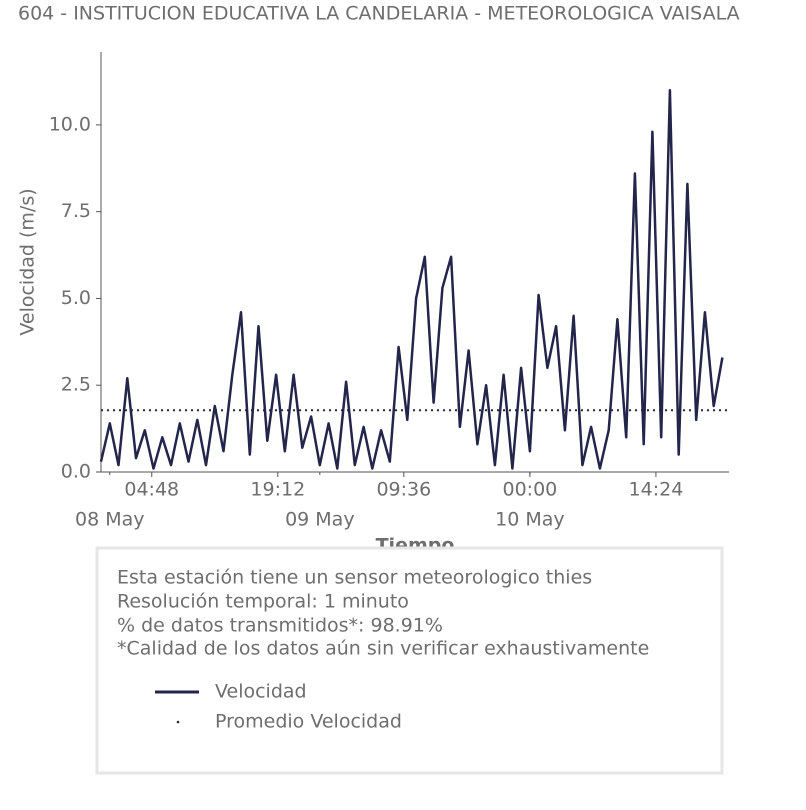 Image resolution: width=806 pixels, height=810 pixels. What do you see at coordinates (320, 520) in the screenshot?
I see `x-minor-tick-label: 09 May` at bounding box center [320, 520].